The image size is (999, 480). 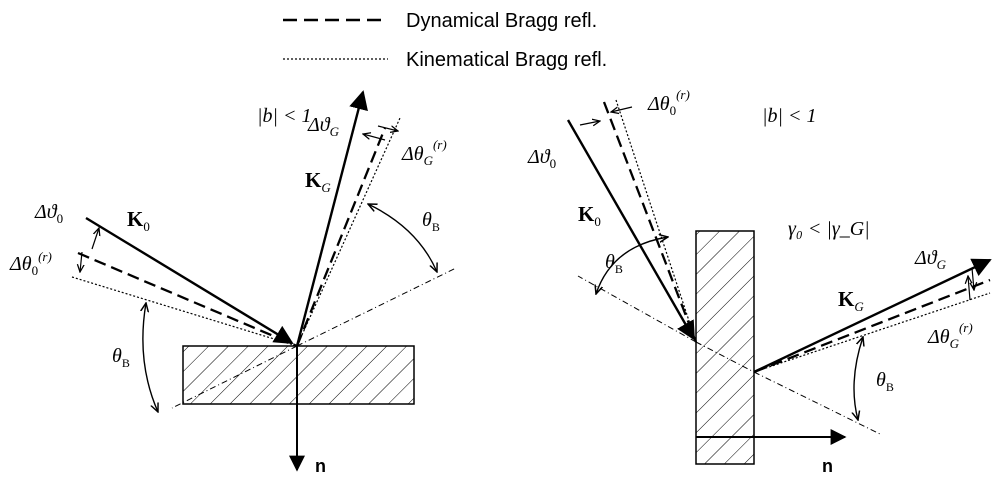 What do you see at coordinates (374, 137) in the screenshot?
I see `left-dthetaG-arrow` at bounding box center [374, 137].